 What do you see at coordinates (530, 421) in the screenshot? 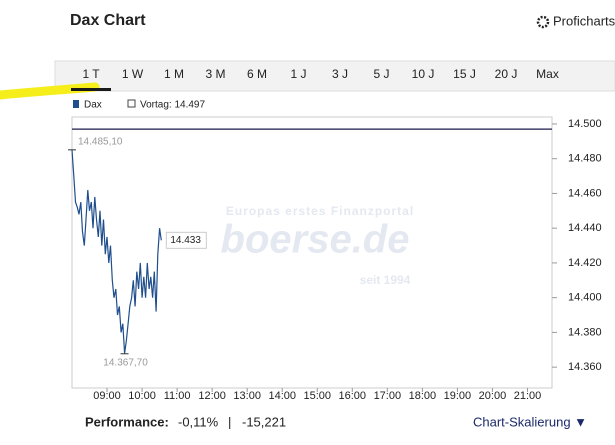
I see `scaling-button: Chart-Skalierung ▼` at bounding box center [530, 421].